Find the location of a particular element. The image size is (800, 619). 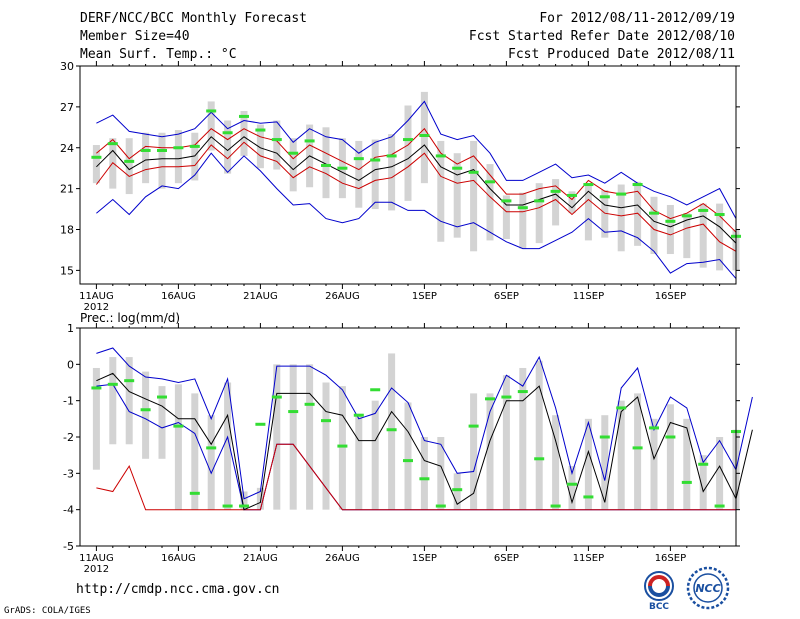

ncc-logo-text: NCC is located at coordinates (707, 588).